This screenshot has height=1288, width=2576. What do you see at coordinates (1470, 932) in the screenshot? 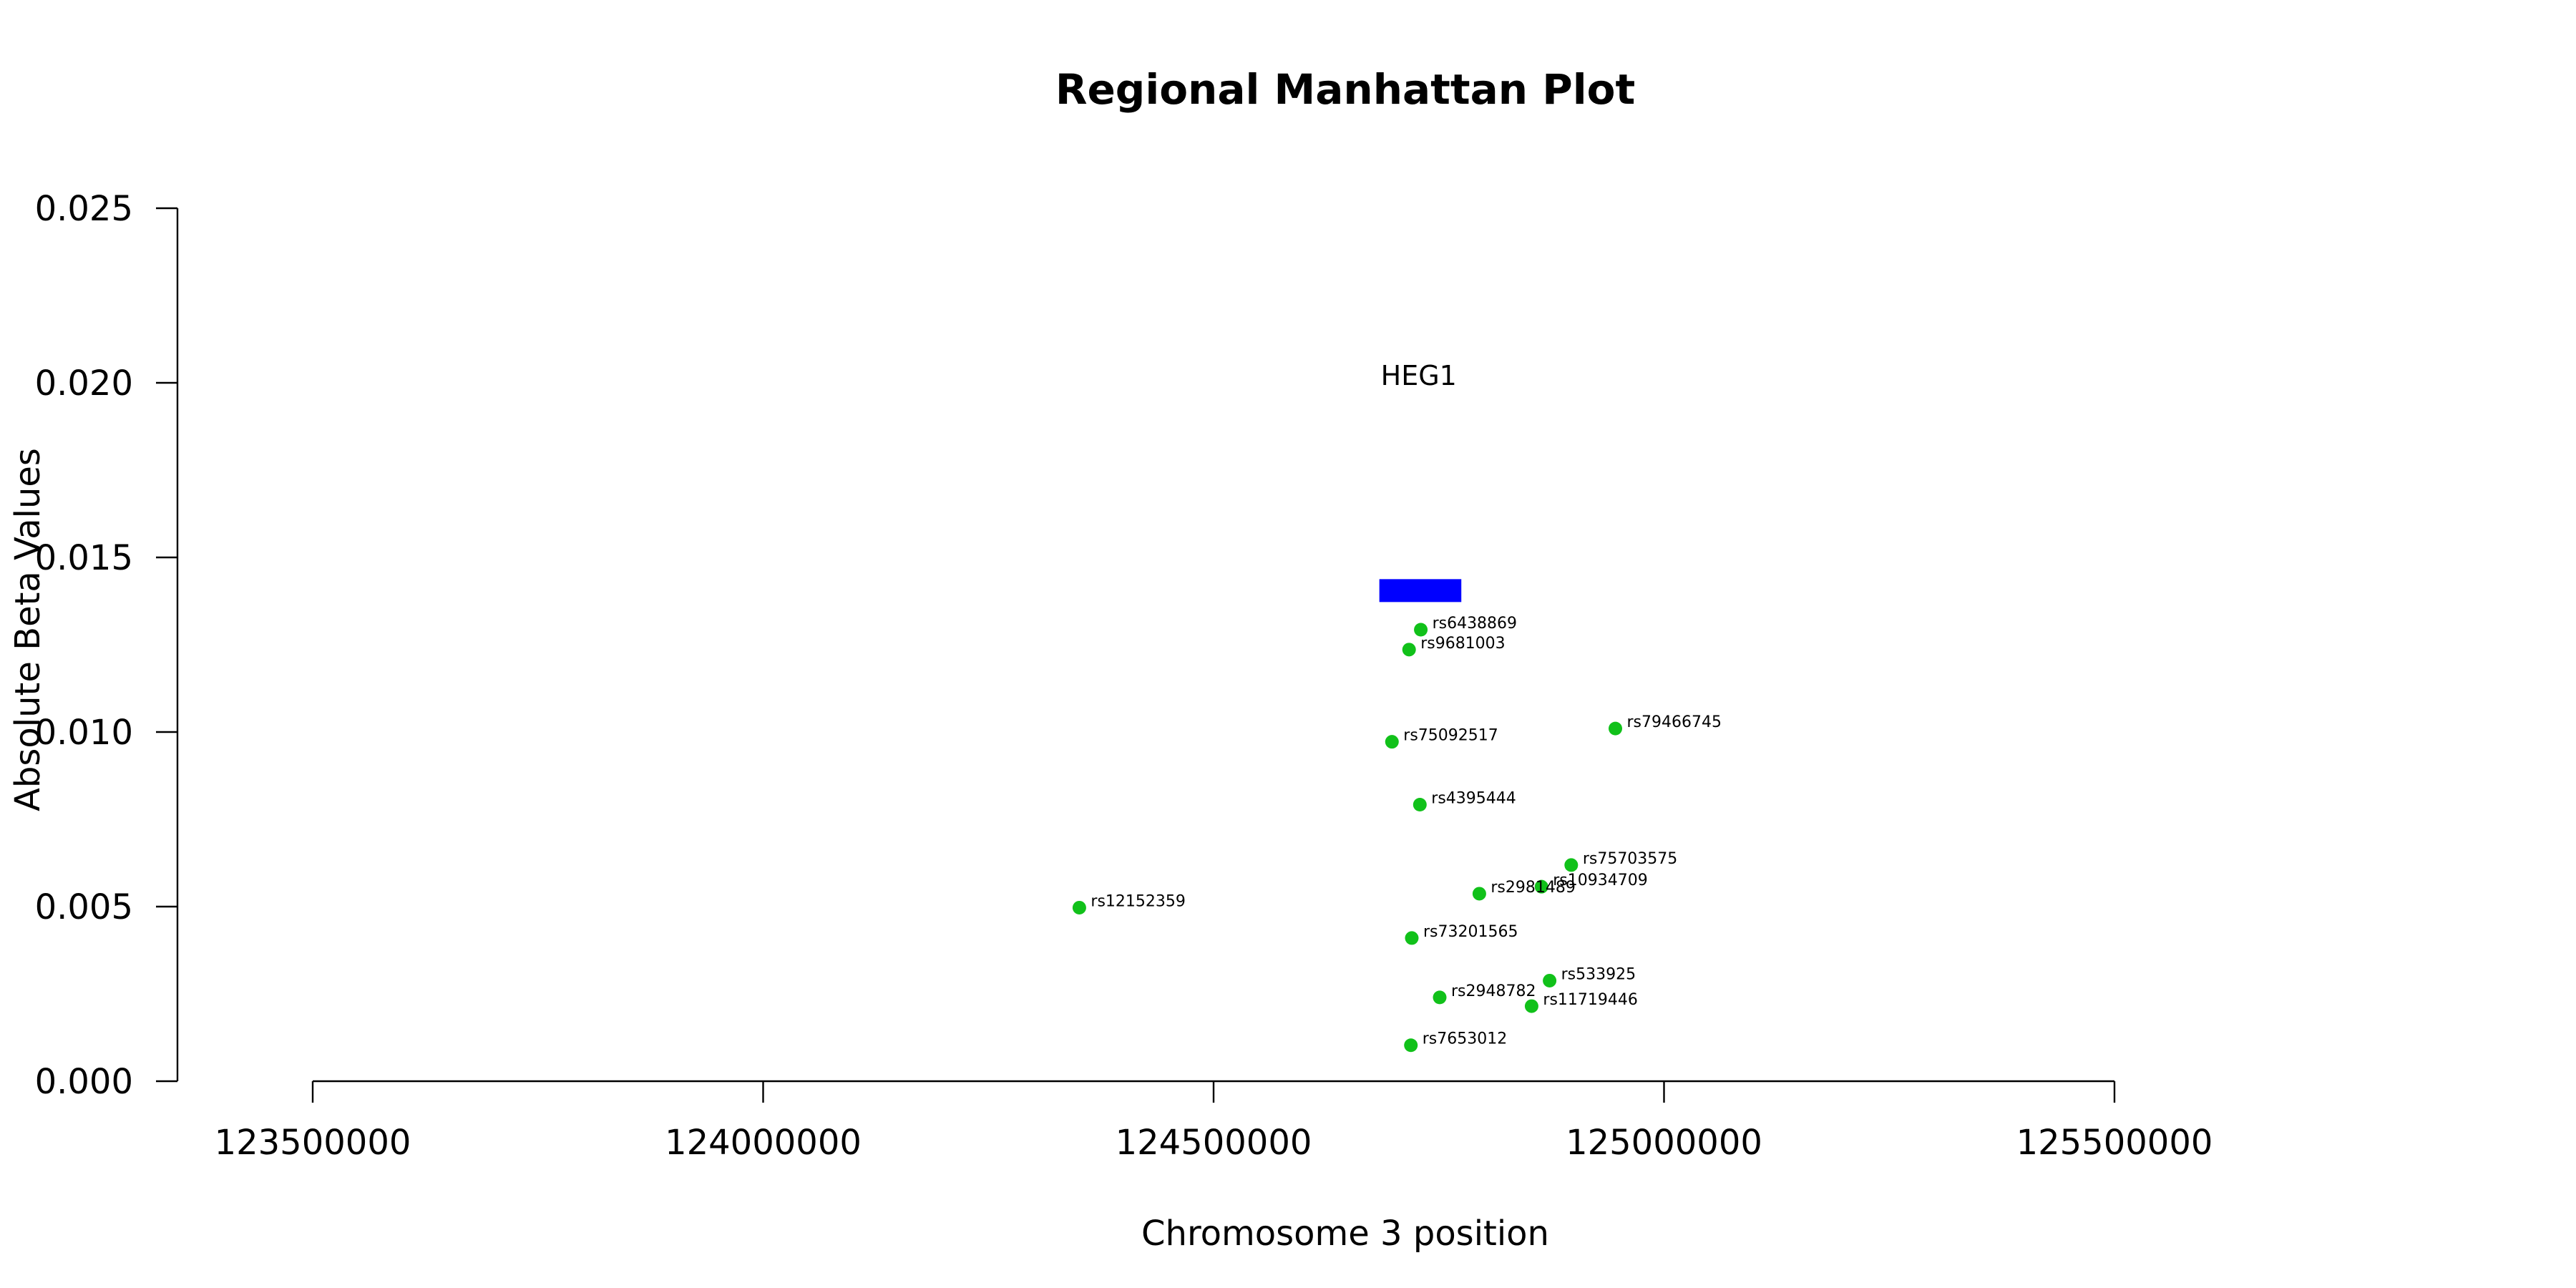
I see `snp-label: rs73201565` at bounding box center [1470, 932].